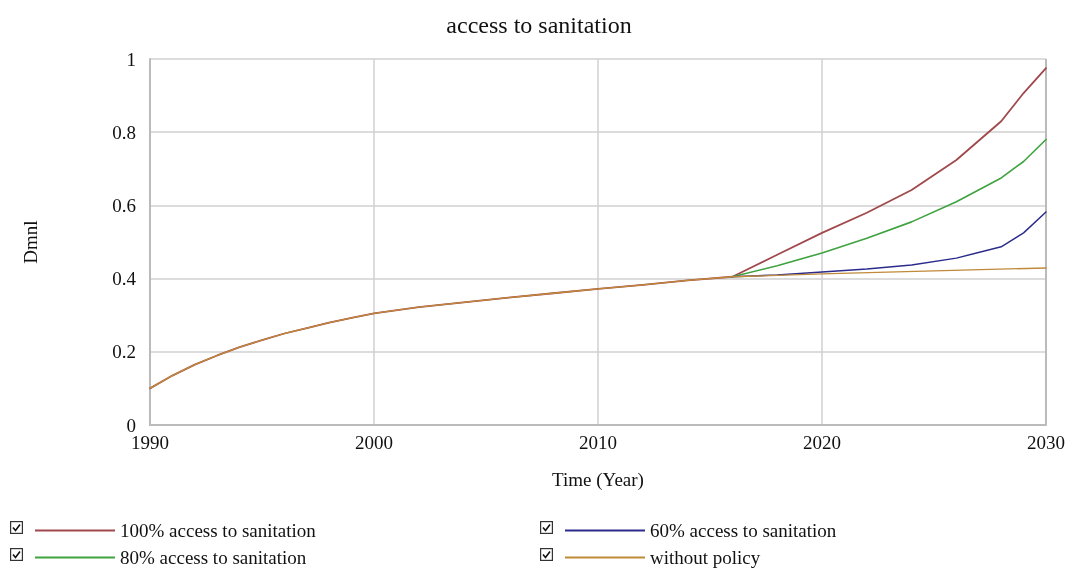  Describe the element at coordinates (374, 442) in the screenshot. I see `x-tick-label: 2000` at that location.